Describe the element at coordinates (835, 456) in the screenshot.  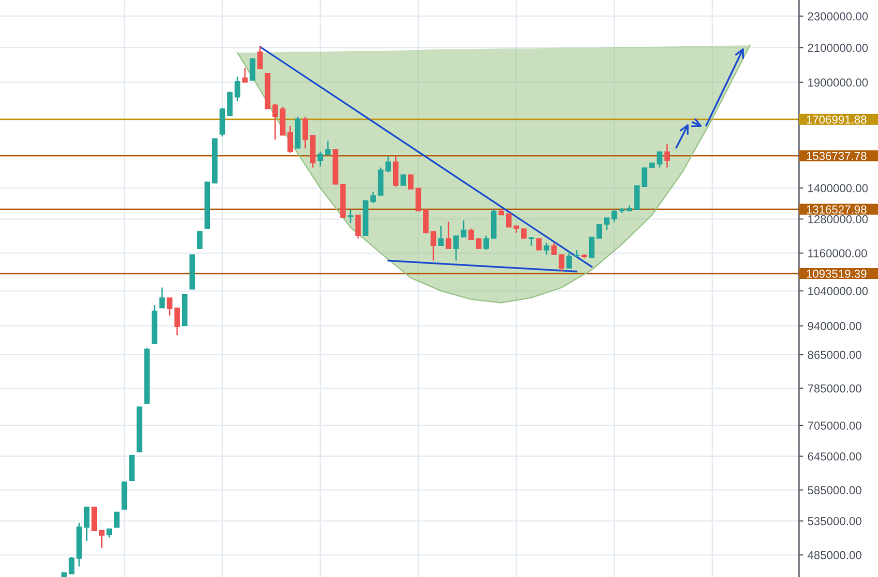
I see `y-tick-label: 645000.00` at that location.